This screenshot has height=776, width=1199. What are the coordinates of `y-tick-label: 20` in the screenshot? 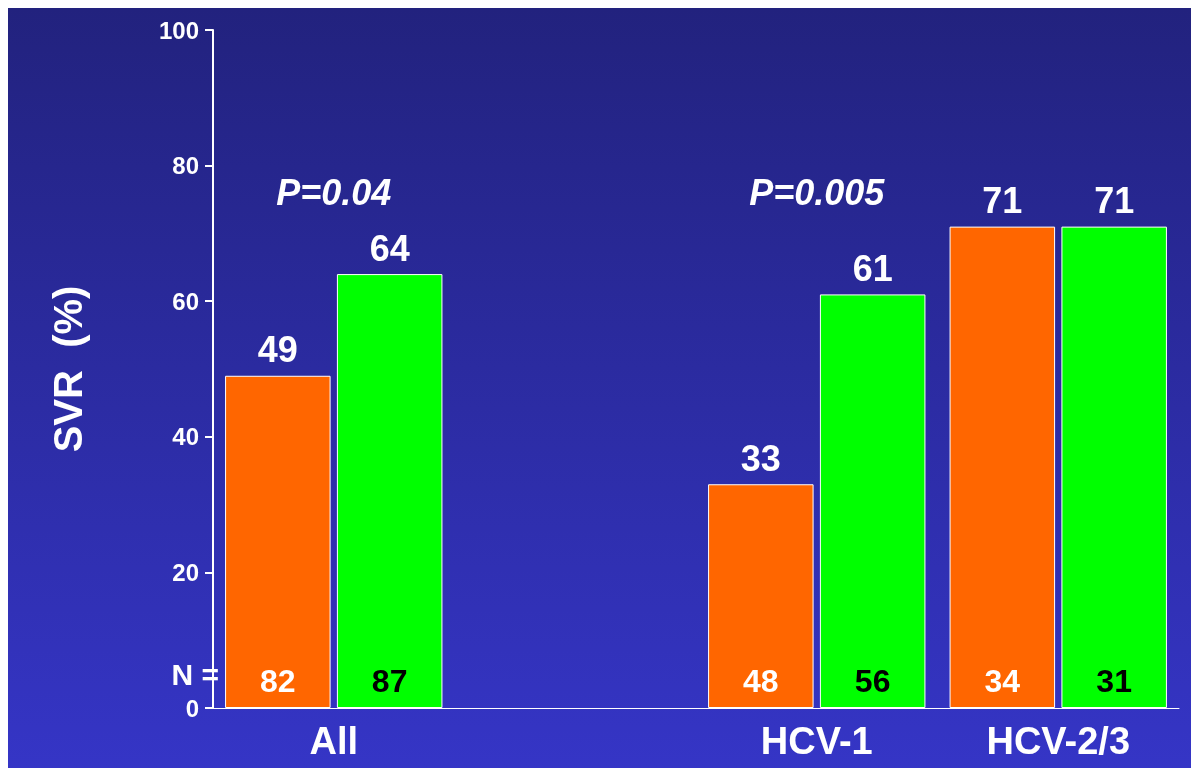 It's located at (185, 572).